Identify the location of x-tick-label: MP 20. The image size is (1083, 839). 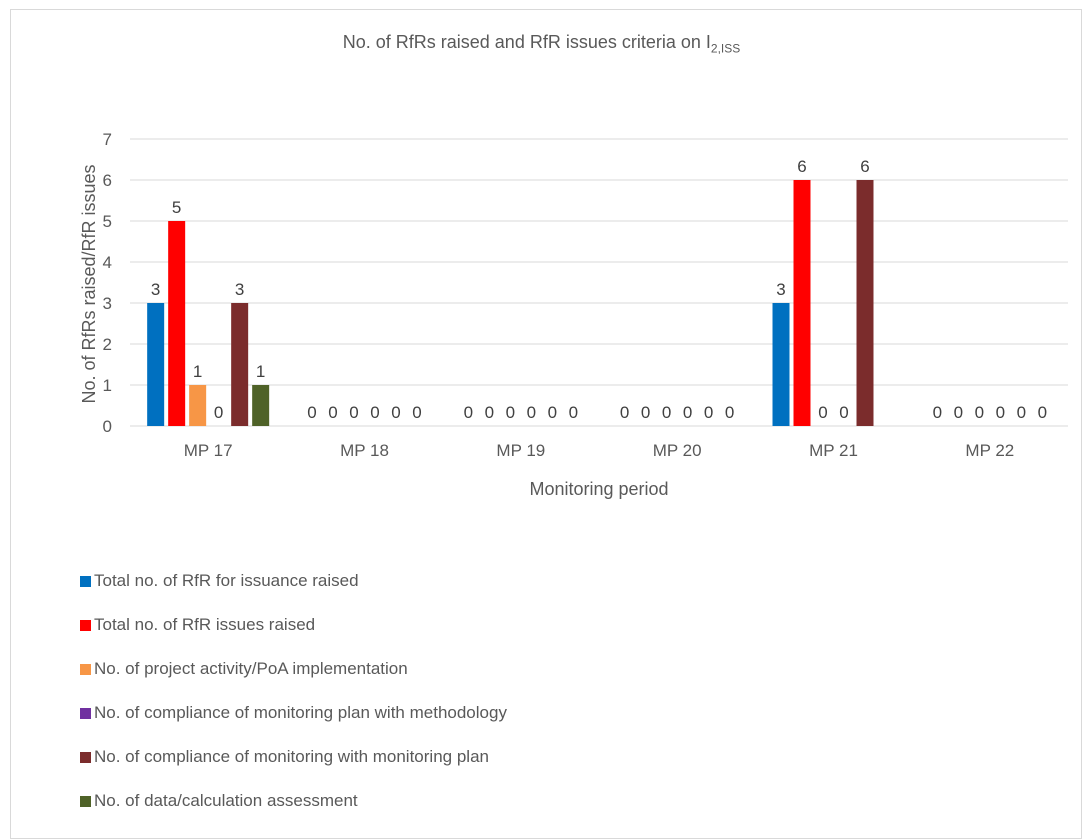
(677, 450).